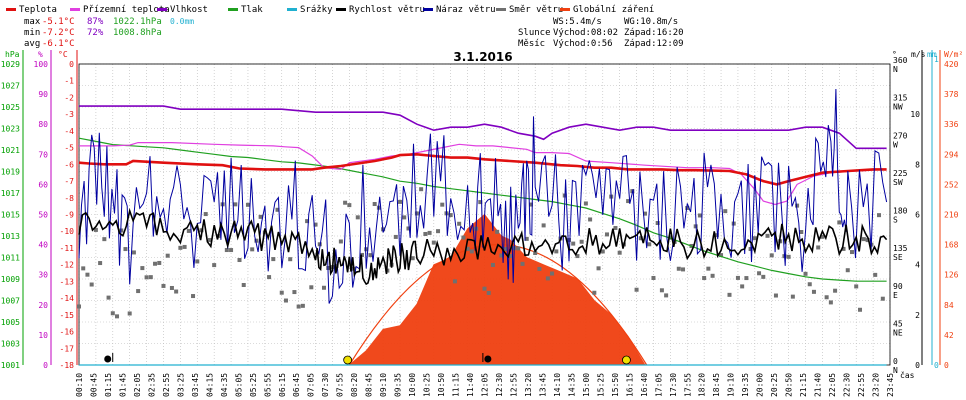 The height and width of the screenshot is (400, 966). What do you see at coordinates (951, 245) in the screenshot?
I see `tick-wm2: 168` at bounding box center [951, 245].